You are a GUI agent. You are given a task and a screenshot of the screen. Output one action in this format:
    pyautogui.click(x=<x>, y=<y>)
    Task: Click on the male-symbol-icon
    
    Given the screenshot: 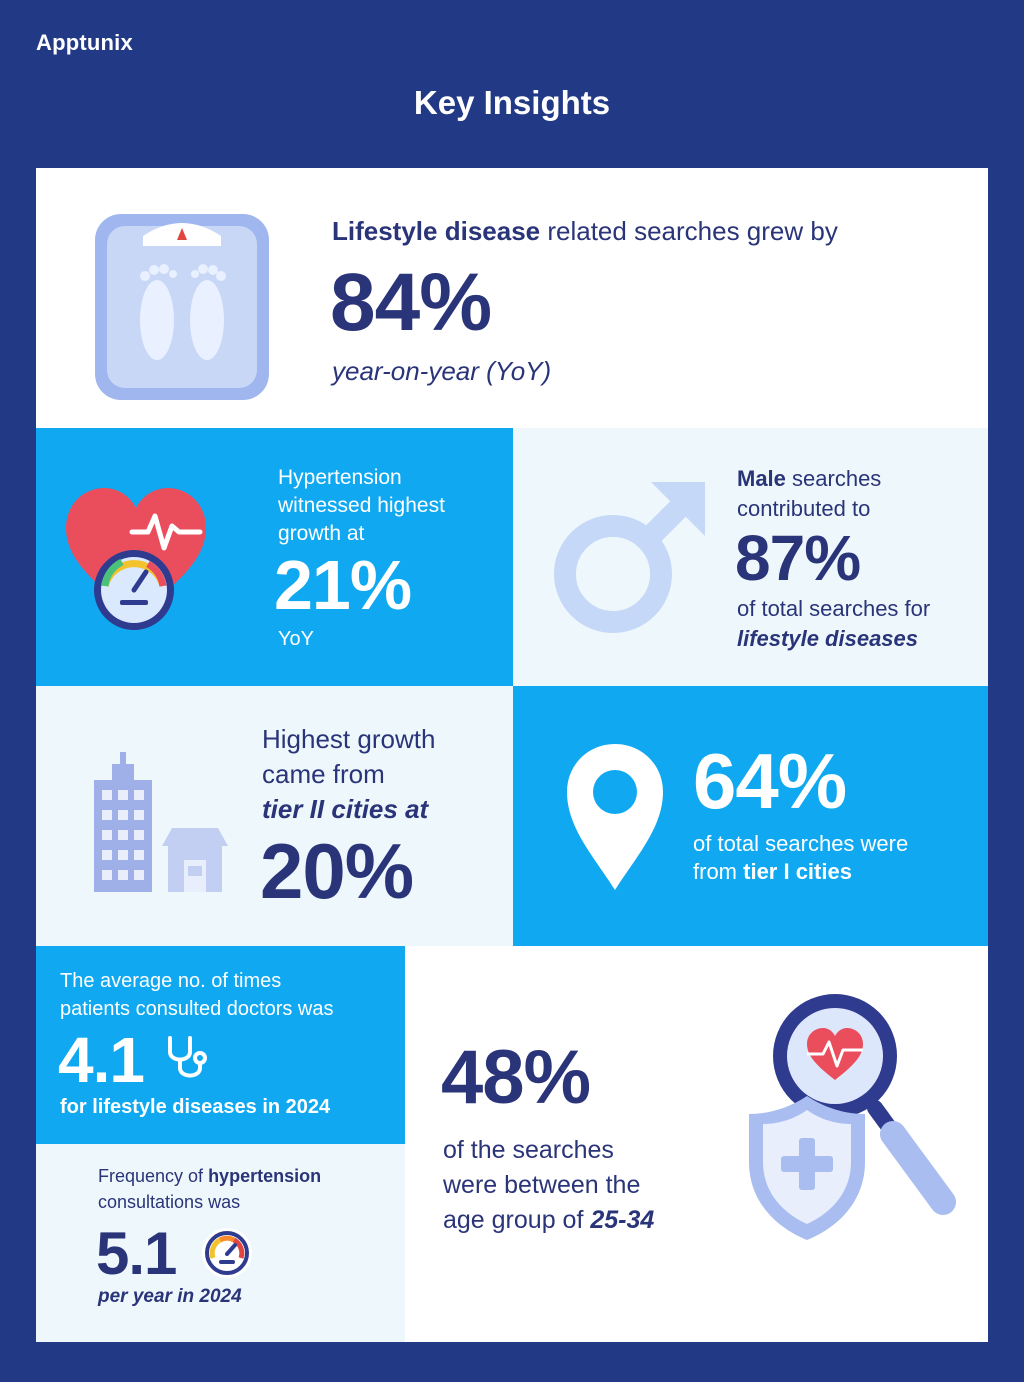 What is the action you would take?
    pyautogui.click(x=631, y=556)
    